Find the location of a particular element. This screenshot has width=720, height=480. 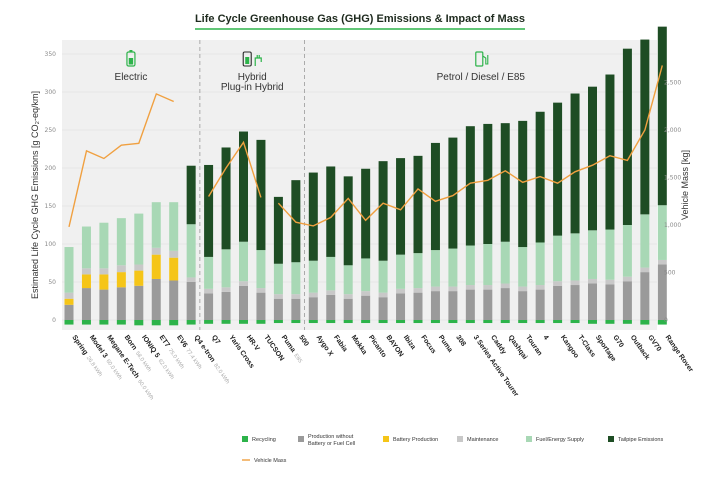

model-name: Picanto is located at coordinates (377, 346).